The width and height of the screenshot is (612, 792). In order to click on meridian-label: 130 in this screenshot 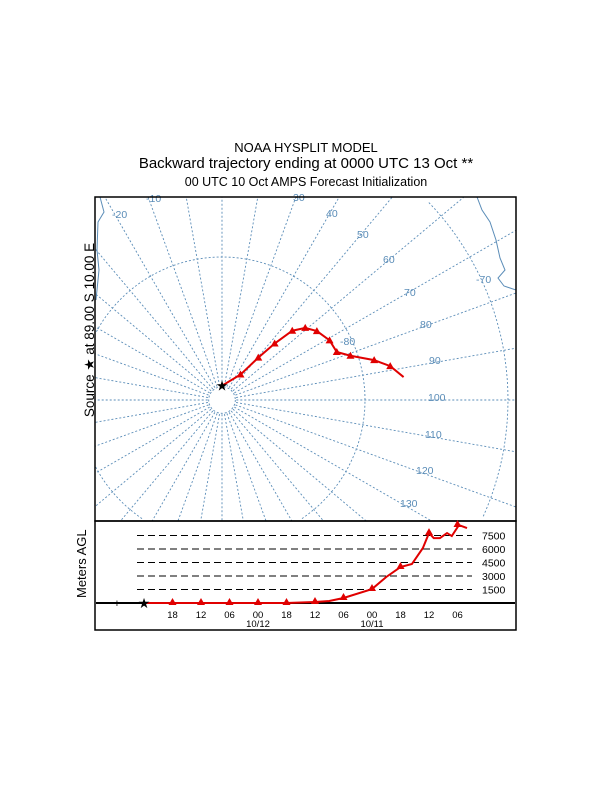, I will do `click(409, 504)`.